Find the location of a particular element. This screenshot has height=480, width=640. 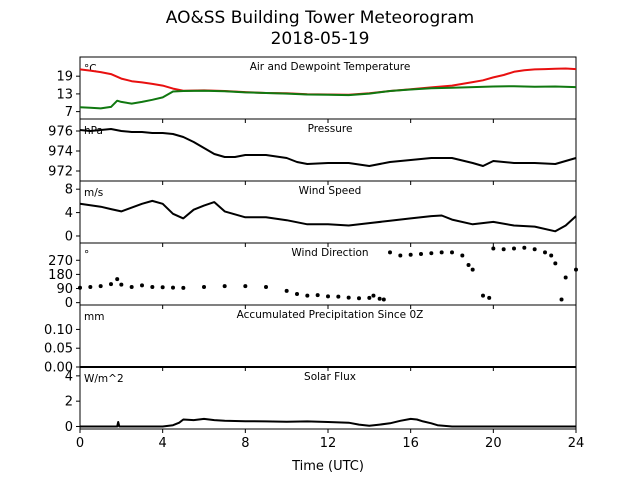

wind-speed-ytick-label: 4 is located at coordinates (69, 213).